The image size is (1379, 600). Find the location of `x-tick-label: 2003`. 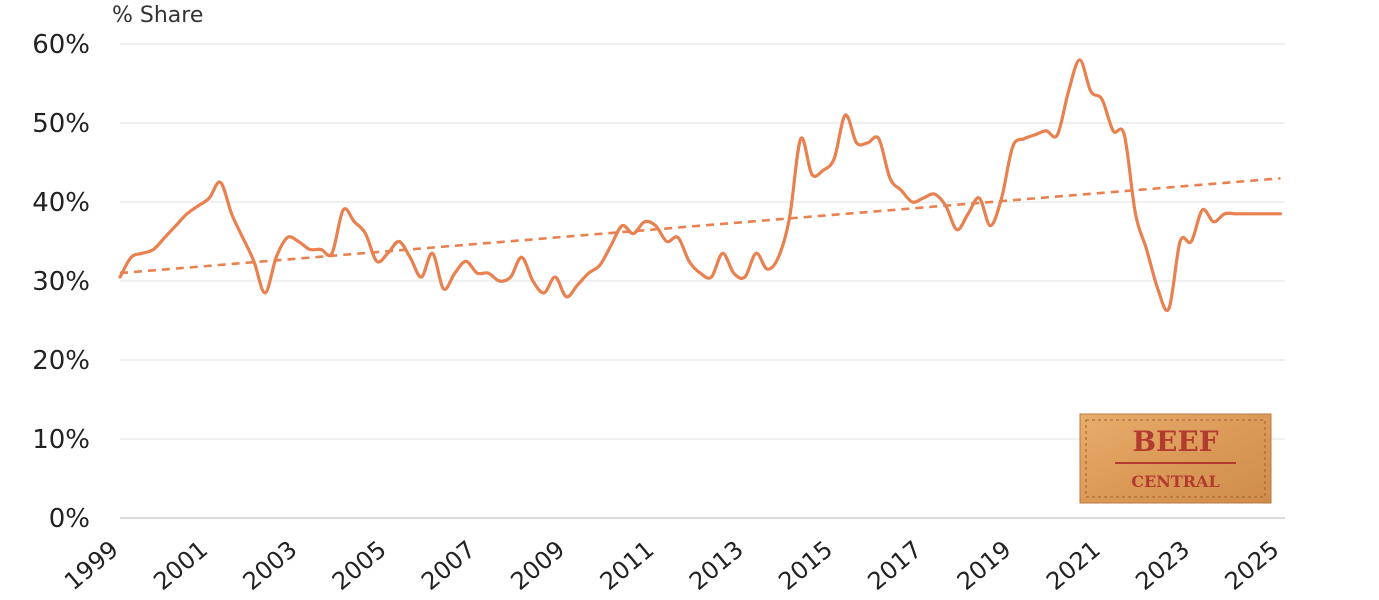

x-tick-label: 2003 is located at coordinates (270, 565).